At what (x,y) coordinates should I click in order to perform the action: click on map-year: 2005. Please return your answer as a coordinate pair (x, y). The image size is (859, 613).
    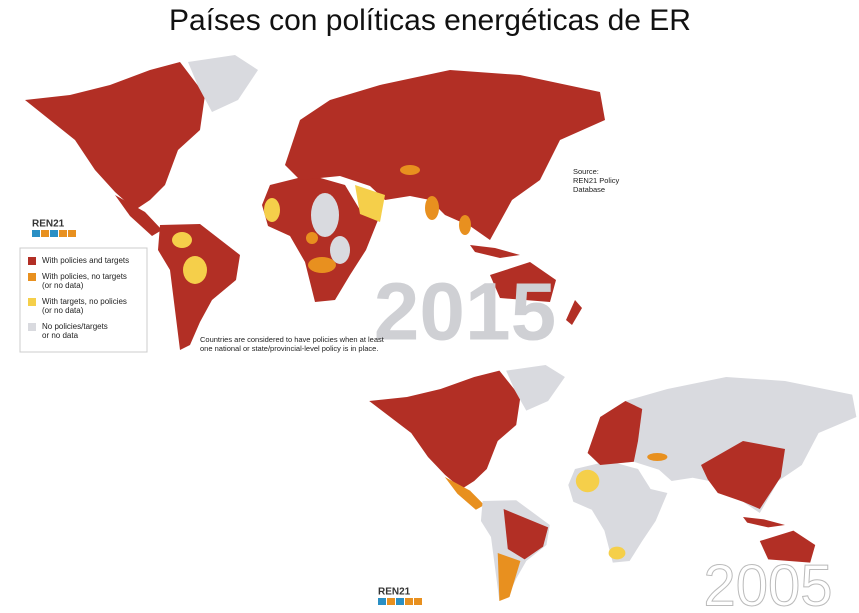
    Looking at the image, I should click on (767, 583).